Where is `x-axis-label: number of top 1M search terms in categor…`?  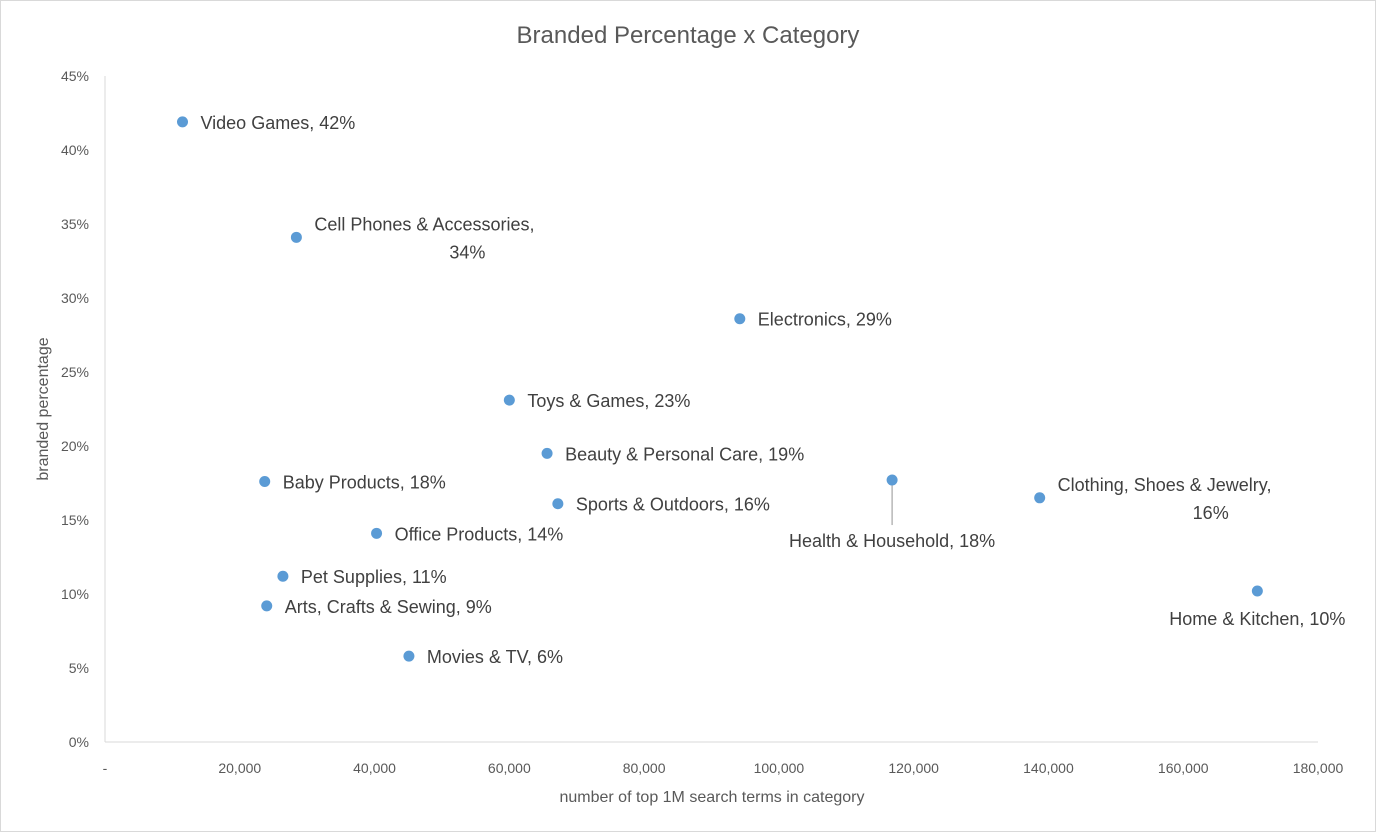
x-axis-label: number of top 1M search terms in categor… is located at coordinates (711, 797).